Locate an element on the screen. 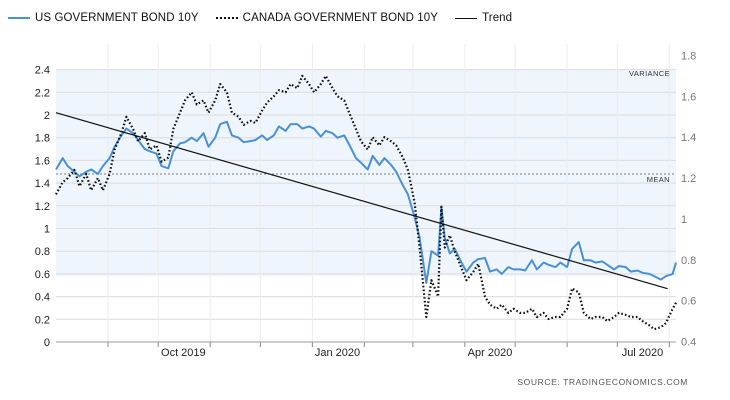  right-axis-tick-label: 0.6 is located at coordinates (688, 302).